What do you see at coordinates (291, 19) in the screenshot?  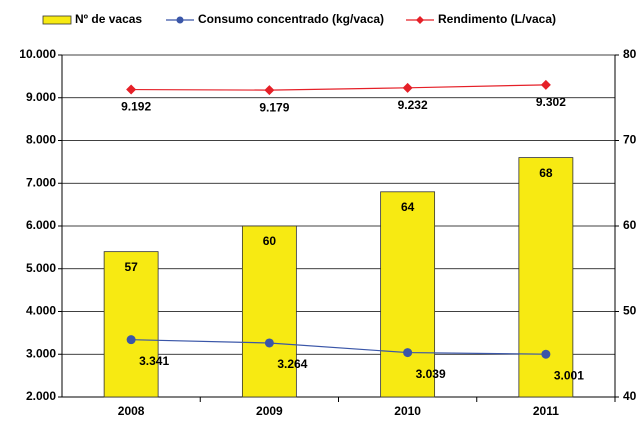 I see `legend-label: Consumo concentrado (kg/vaca)` at bounding box center [291, 19].